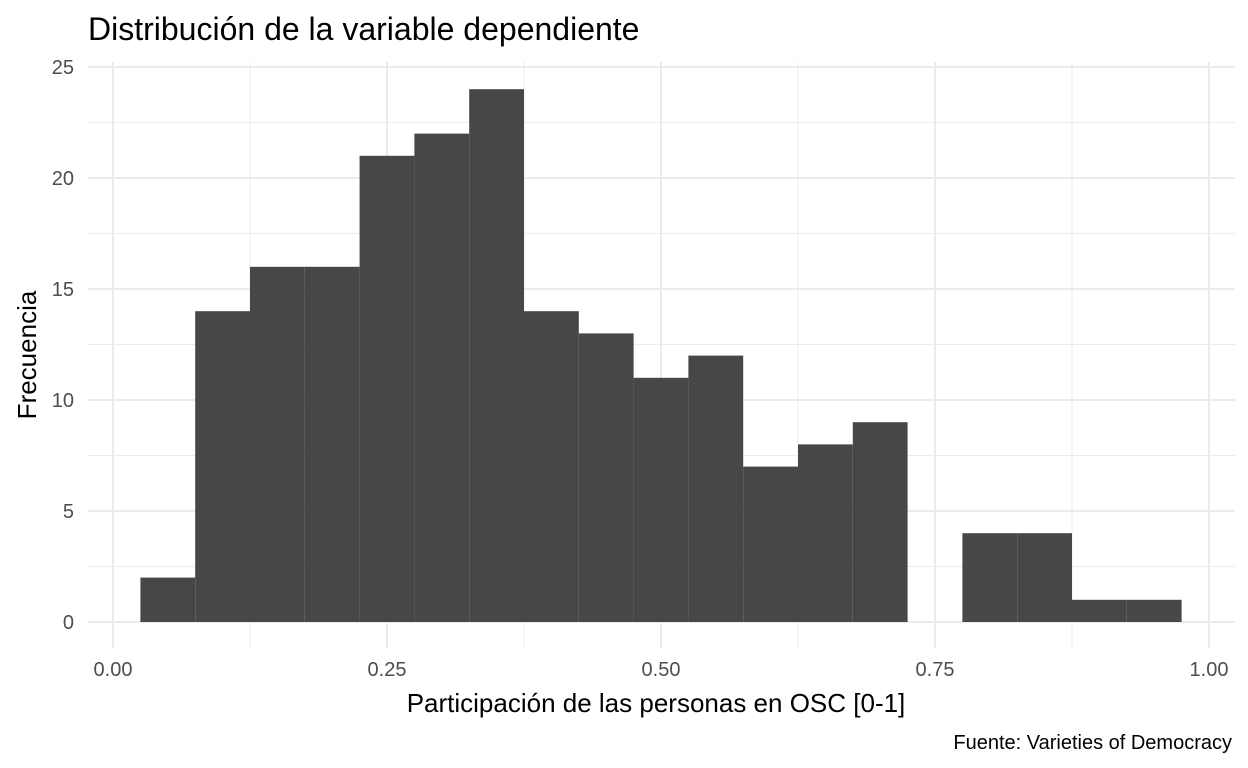 The height and width of the screenshot is (768, 1248). Describe the element at coordinates (1092, 743) in the screenshot. I see `chart-caption: Fuente: Varieties of Democracy` at that location.